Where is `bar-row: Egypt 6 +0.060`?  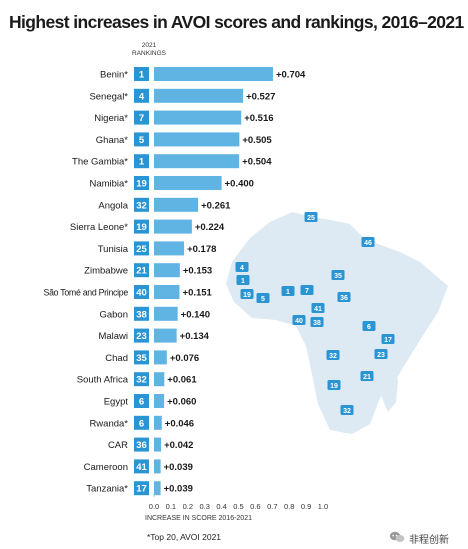
bar-row: Egypt 6 +0.060 is located at coordinates (150, 401).